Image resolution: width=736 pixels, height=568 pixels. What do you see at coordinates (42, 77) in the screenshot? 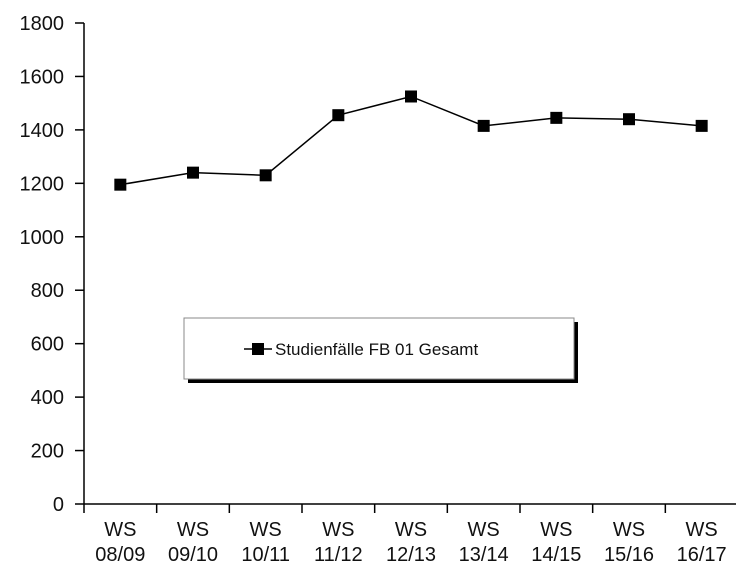
I see `y-tick-label: 1600` at bounding box center [42, 77].